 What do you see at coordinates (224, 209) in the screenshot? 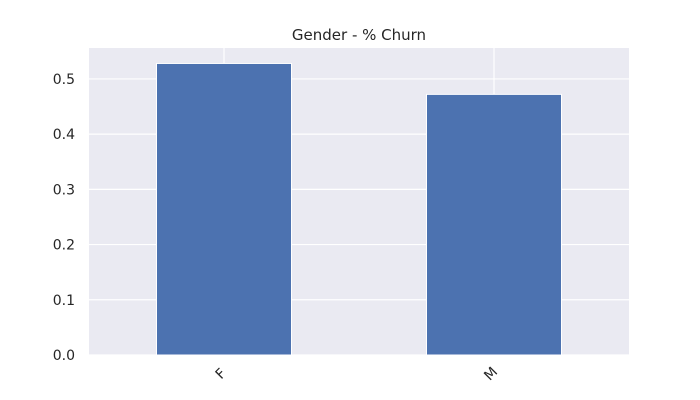
I see `bar-f` at bounding box center [224, 209].